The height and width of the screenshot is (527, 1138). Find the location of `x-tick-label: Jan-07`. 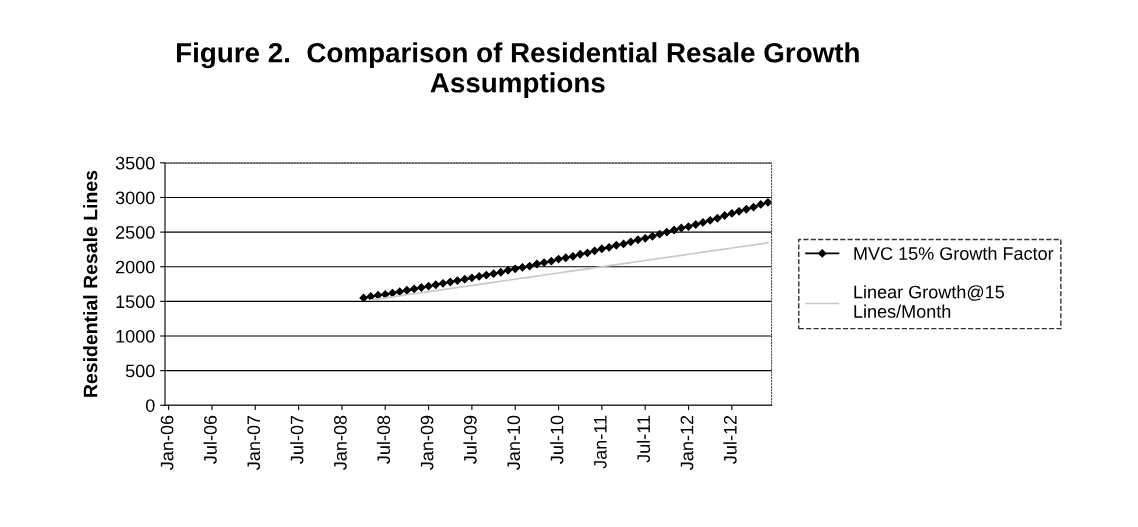

x-tick-label: Jan-07 is located at coordinates (254, 442).